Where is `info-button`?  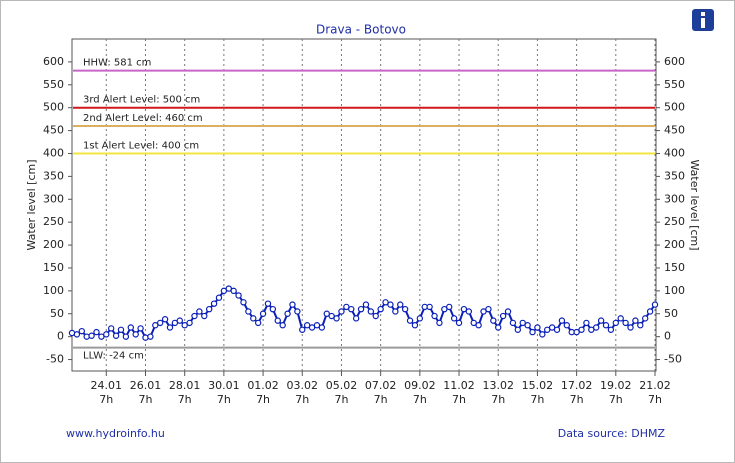
info-button is located at coordinates (703, 20).